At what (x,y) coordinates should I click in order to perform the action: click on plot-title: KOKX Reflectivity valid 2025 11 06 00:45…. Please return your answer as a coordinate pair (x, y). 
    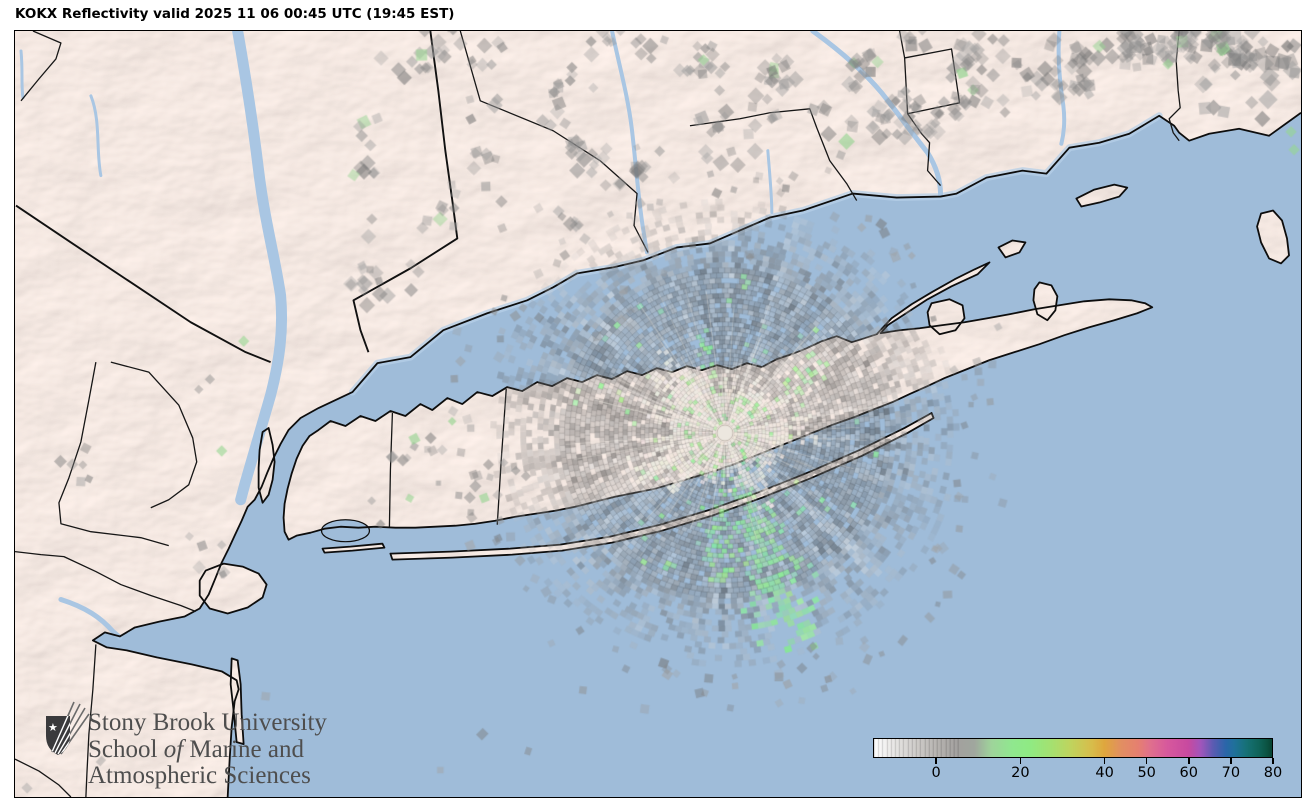
    Looking at the image, I should click on (235, 14).